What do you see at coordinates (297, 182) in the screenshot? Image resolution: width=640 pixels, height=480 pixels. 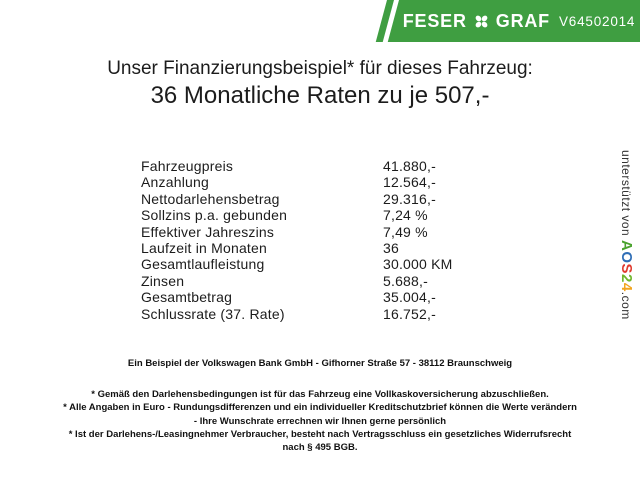 I see `table-row: Anzahlung 12.564,-` at bounding box center [297, 182].